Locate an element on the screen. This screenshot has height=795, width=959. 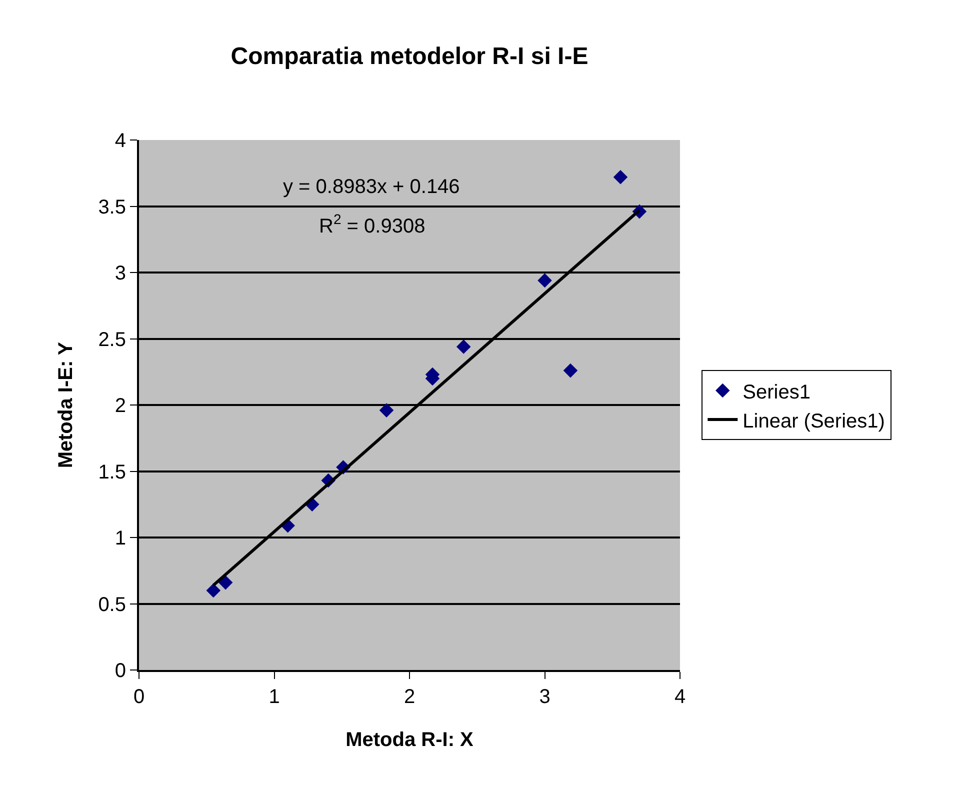
y-tick-label: 2.5 is located at coordinates (112, 339).